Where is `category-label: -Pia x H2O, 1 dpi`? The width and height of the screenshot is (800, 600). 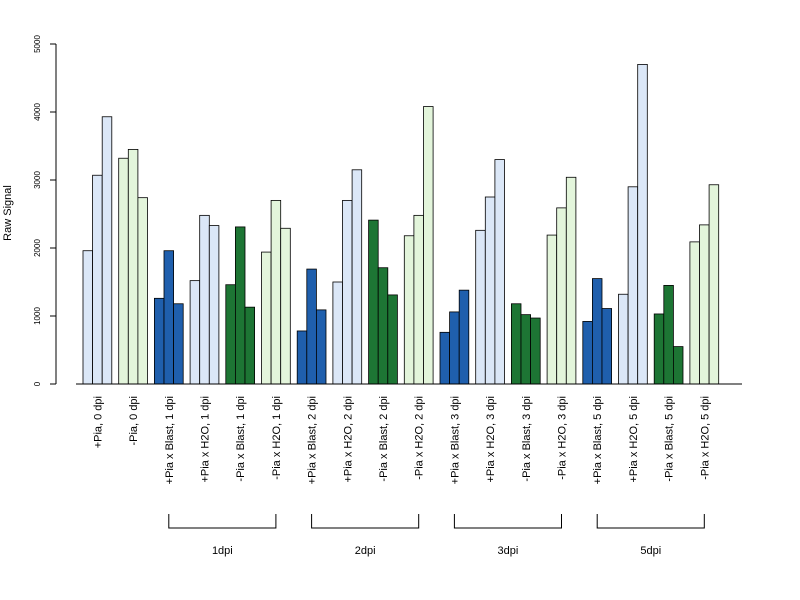
category-label: -Pia x H2O, 1 dpi is located at coordinates (277, 438).